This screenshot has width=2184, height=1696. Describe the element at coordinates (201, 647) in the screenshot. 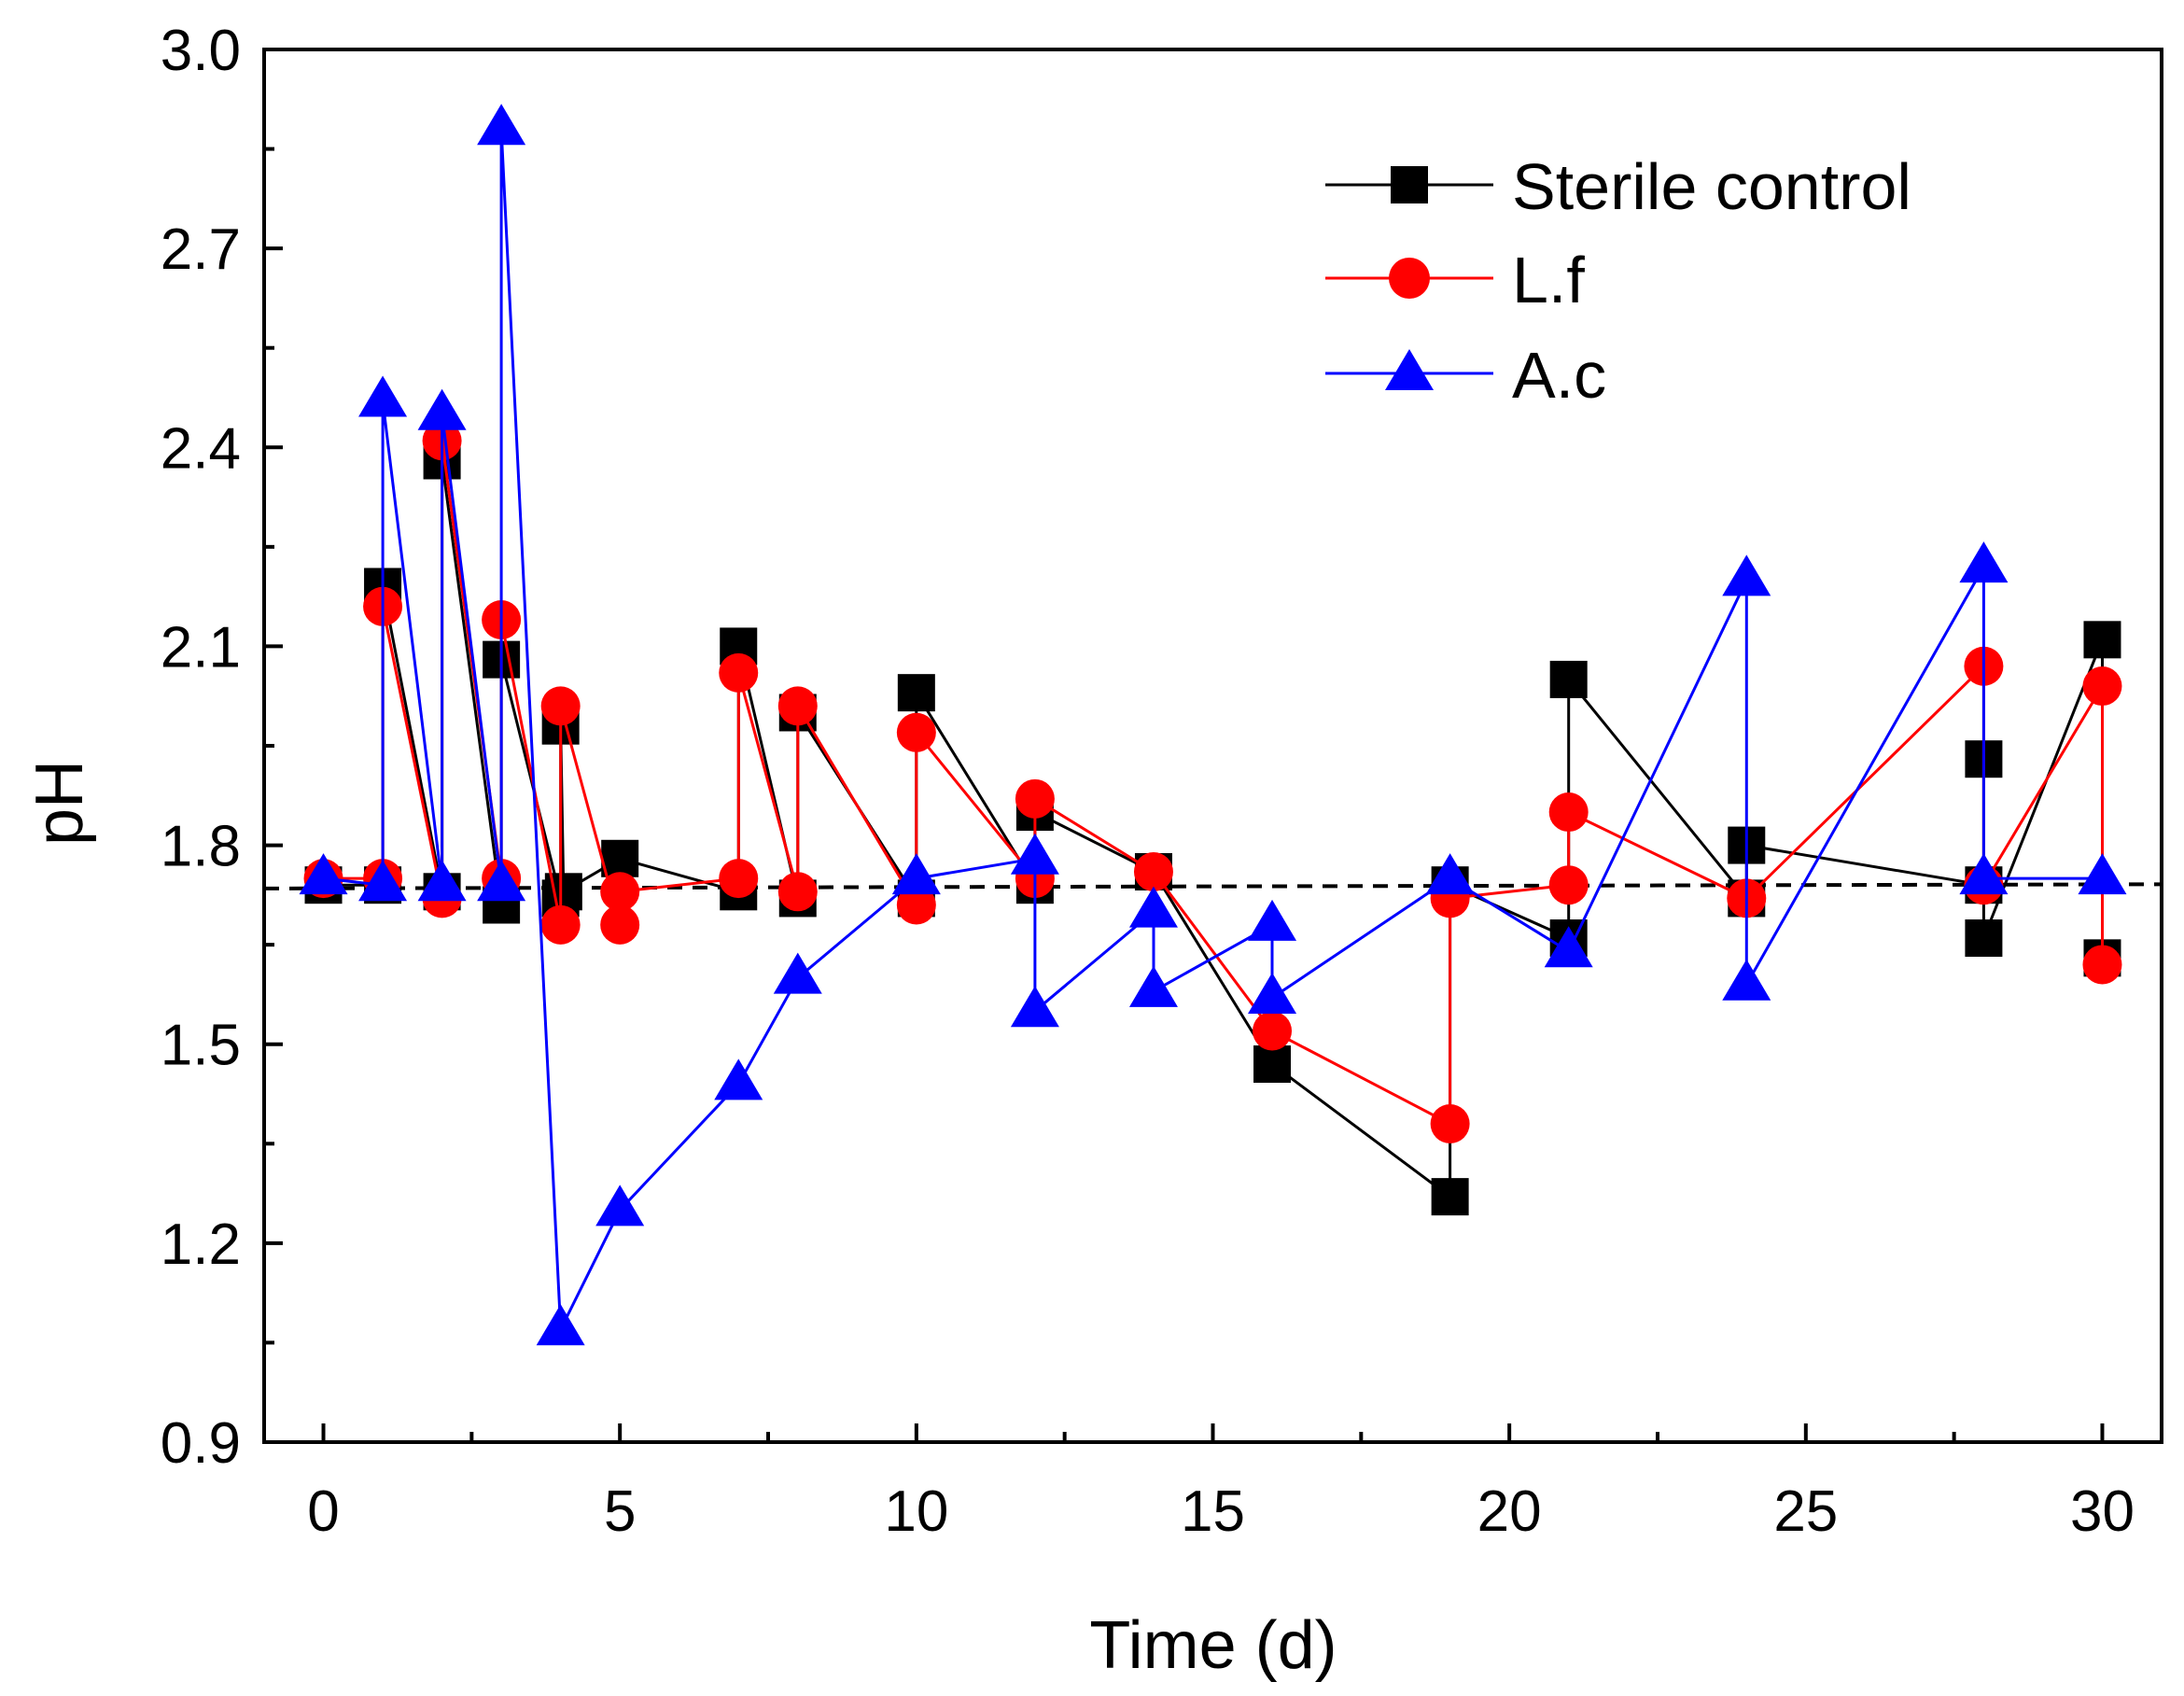

I see `y-tick-label: 2.1` at that location.